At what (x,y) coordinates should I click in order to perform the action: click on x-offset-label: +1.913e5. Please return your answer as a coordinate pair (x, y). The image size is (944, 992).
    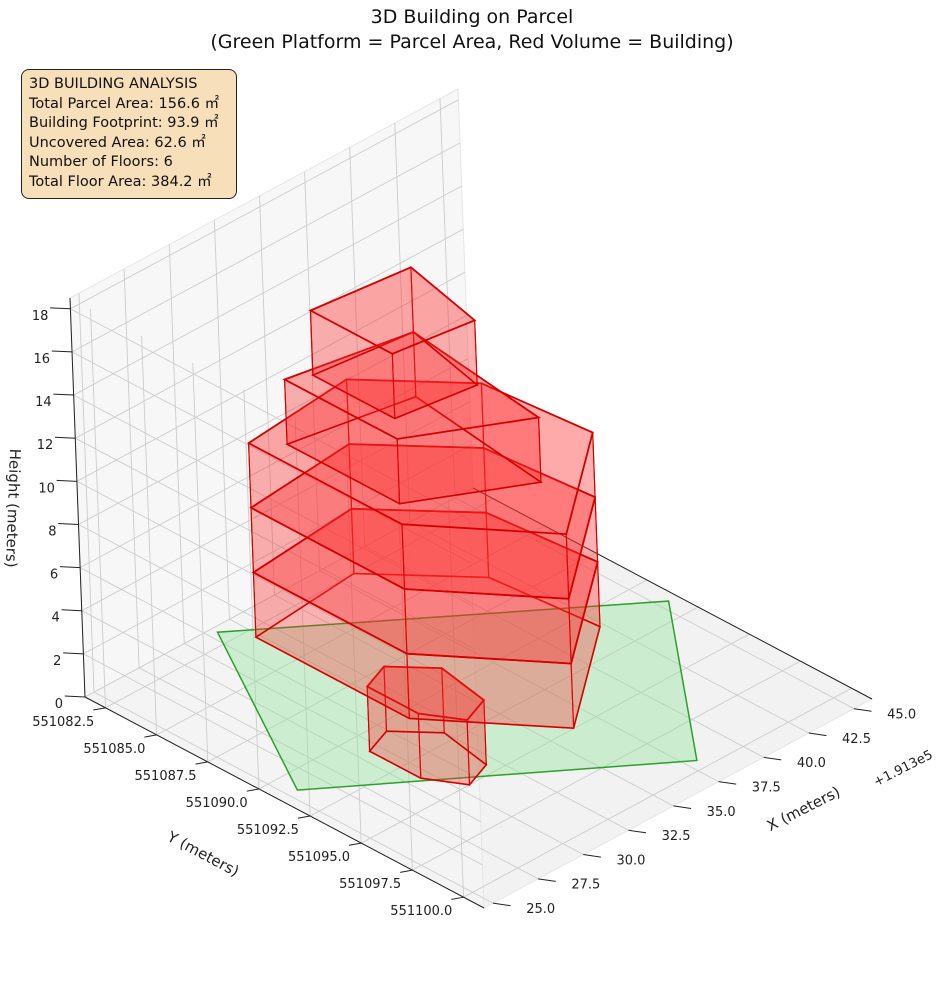
    Looking at the image, I should click on (903, 769).